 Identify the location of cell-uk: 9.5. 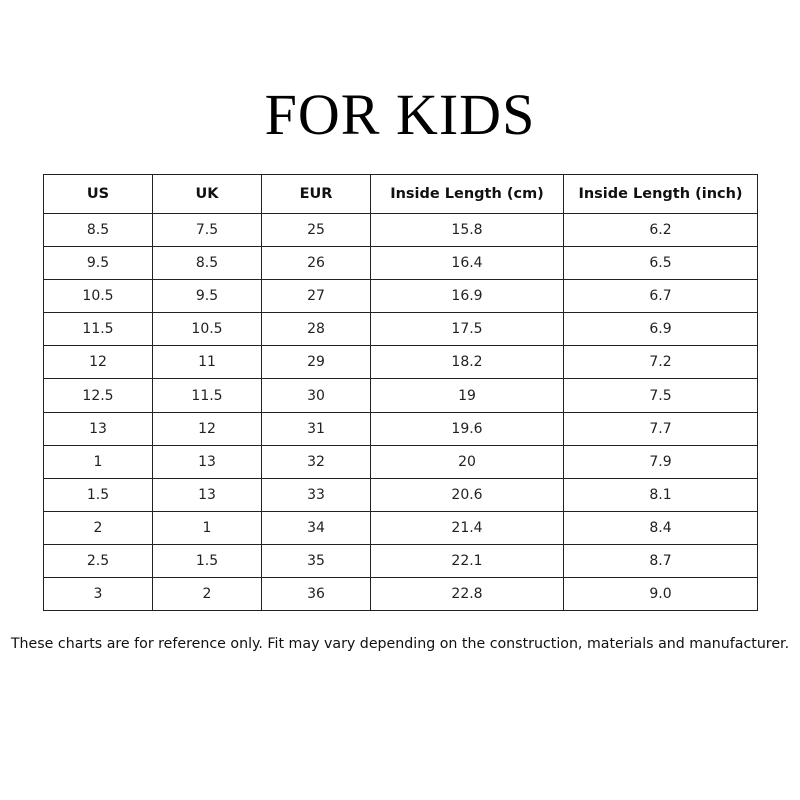
(207, 296).